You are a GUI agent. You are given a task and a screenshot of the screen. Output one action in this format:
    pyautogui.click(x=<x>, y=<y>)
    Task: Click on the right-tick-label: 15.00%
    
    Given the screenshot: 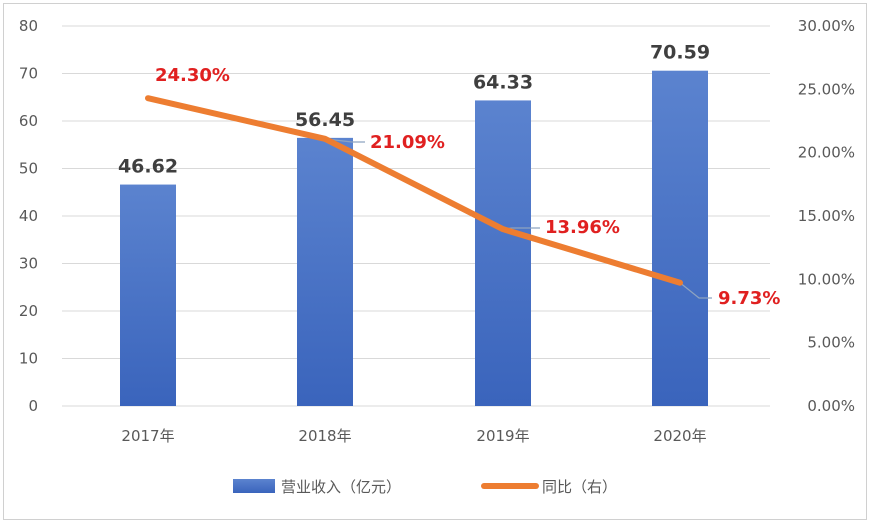 What is the action you would take?
    pyautogui.click(x=826, y=216)
    